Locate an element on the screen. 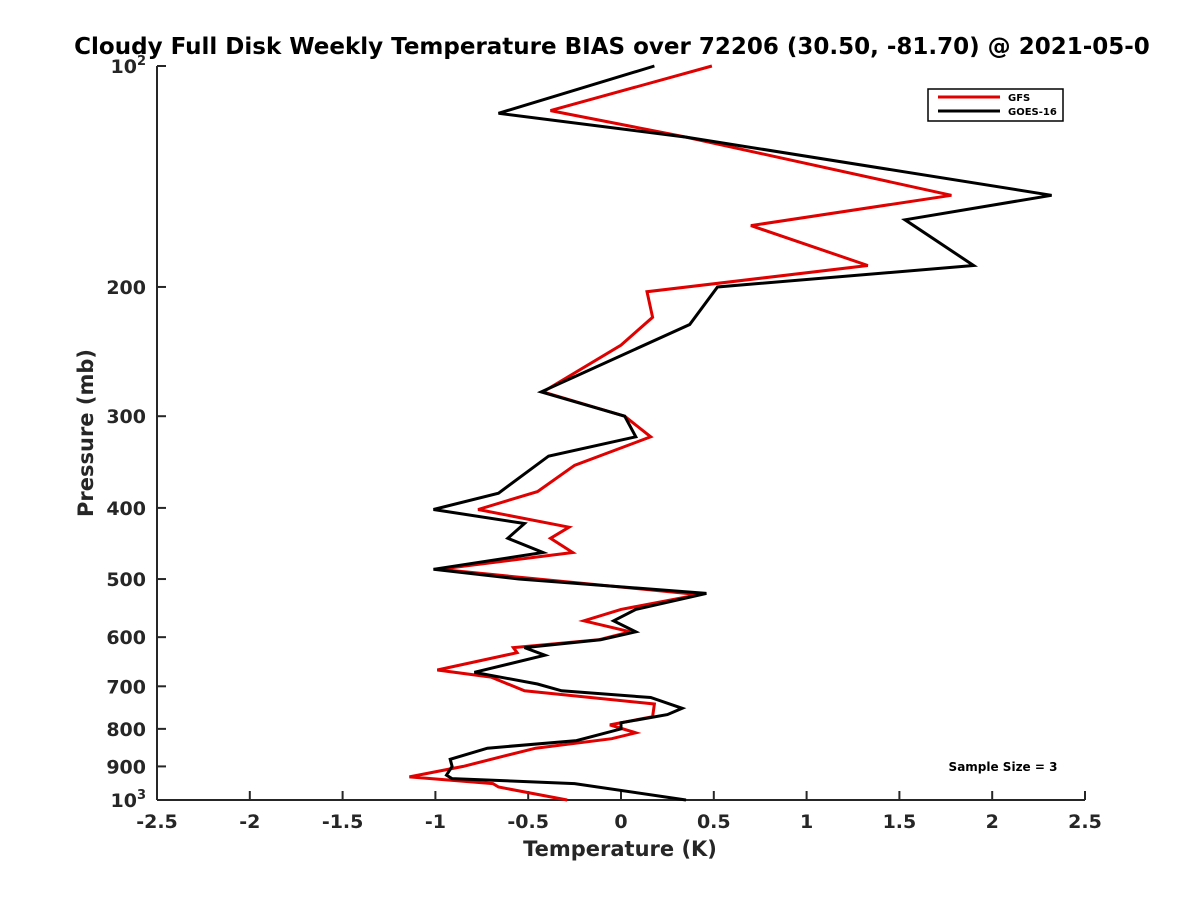 This screenshot has height=900, width=1200. x-tick-label: -2 is located at coordinates (249, 822).